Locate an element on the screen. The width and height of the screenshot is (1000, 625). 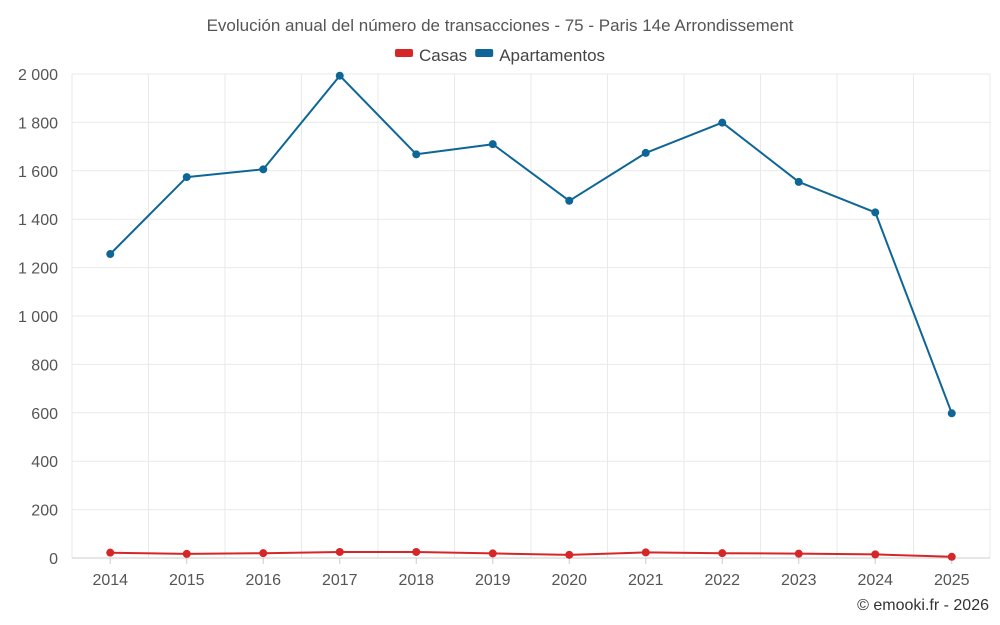
x-tick-label: 2015 is located at coordinates (187, 580).